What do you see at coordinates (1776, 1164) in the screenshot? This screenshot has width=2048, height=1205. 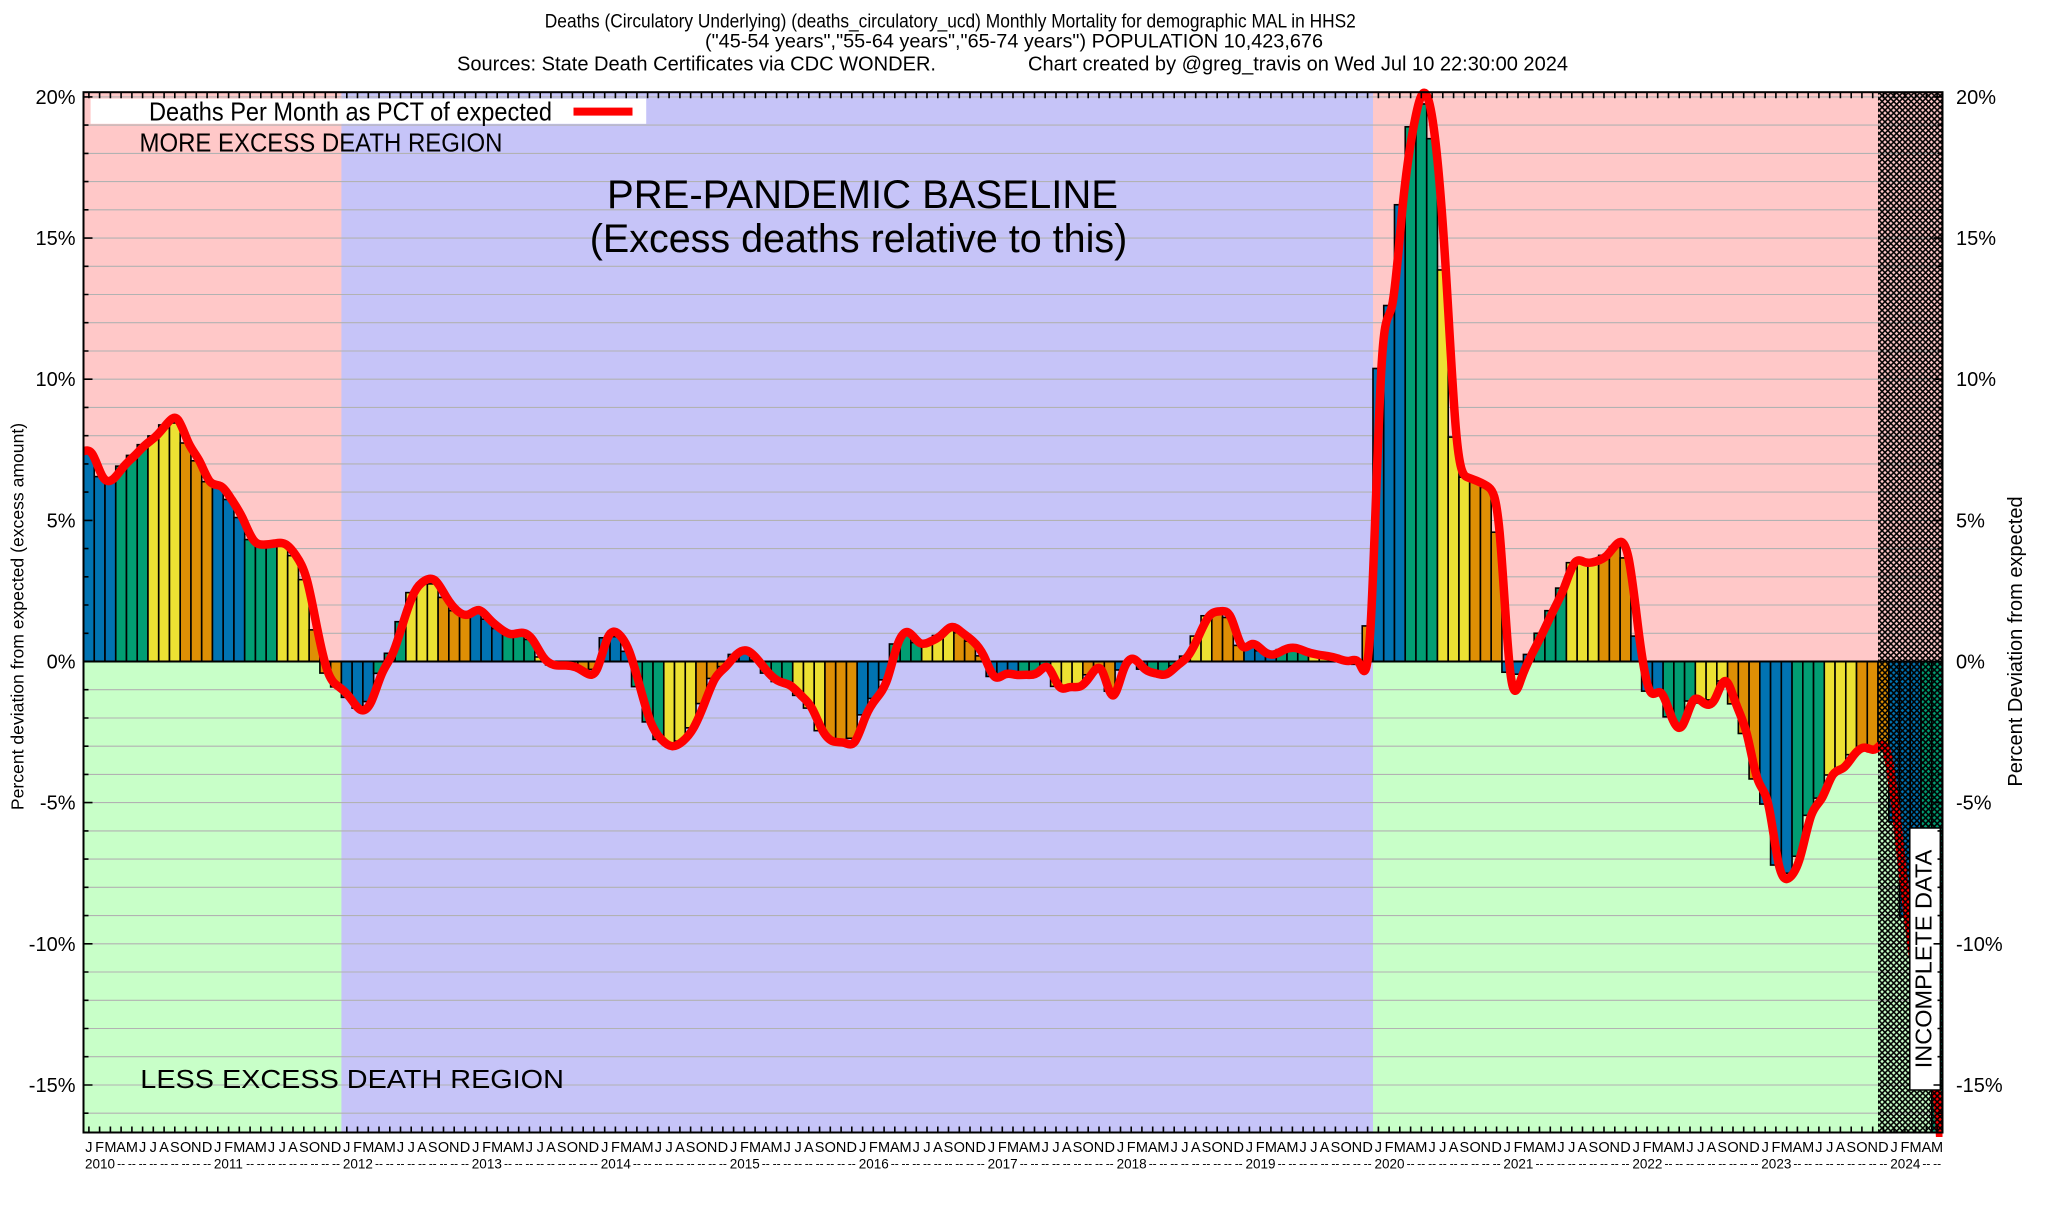 I see `svg-text: 2023` at bounding box center [1776, 1164].